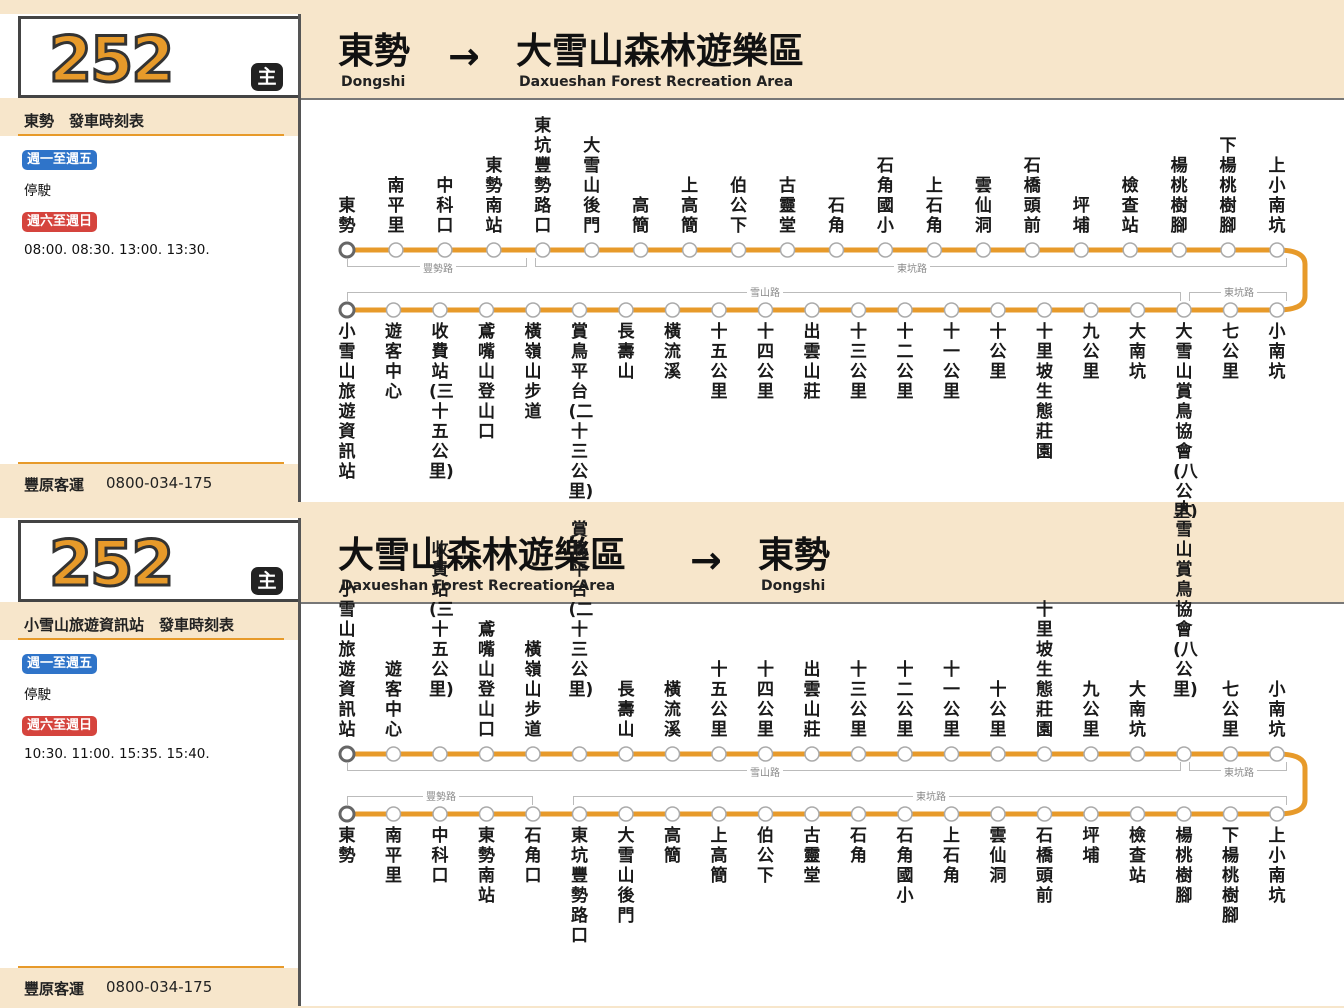 The width and height of the screenshot is (1344, 1008). What do you see at coordinates (812, 362) in the screenshot?
I see `station-label: 出雲山莊` at bounding box center [812, 362].